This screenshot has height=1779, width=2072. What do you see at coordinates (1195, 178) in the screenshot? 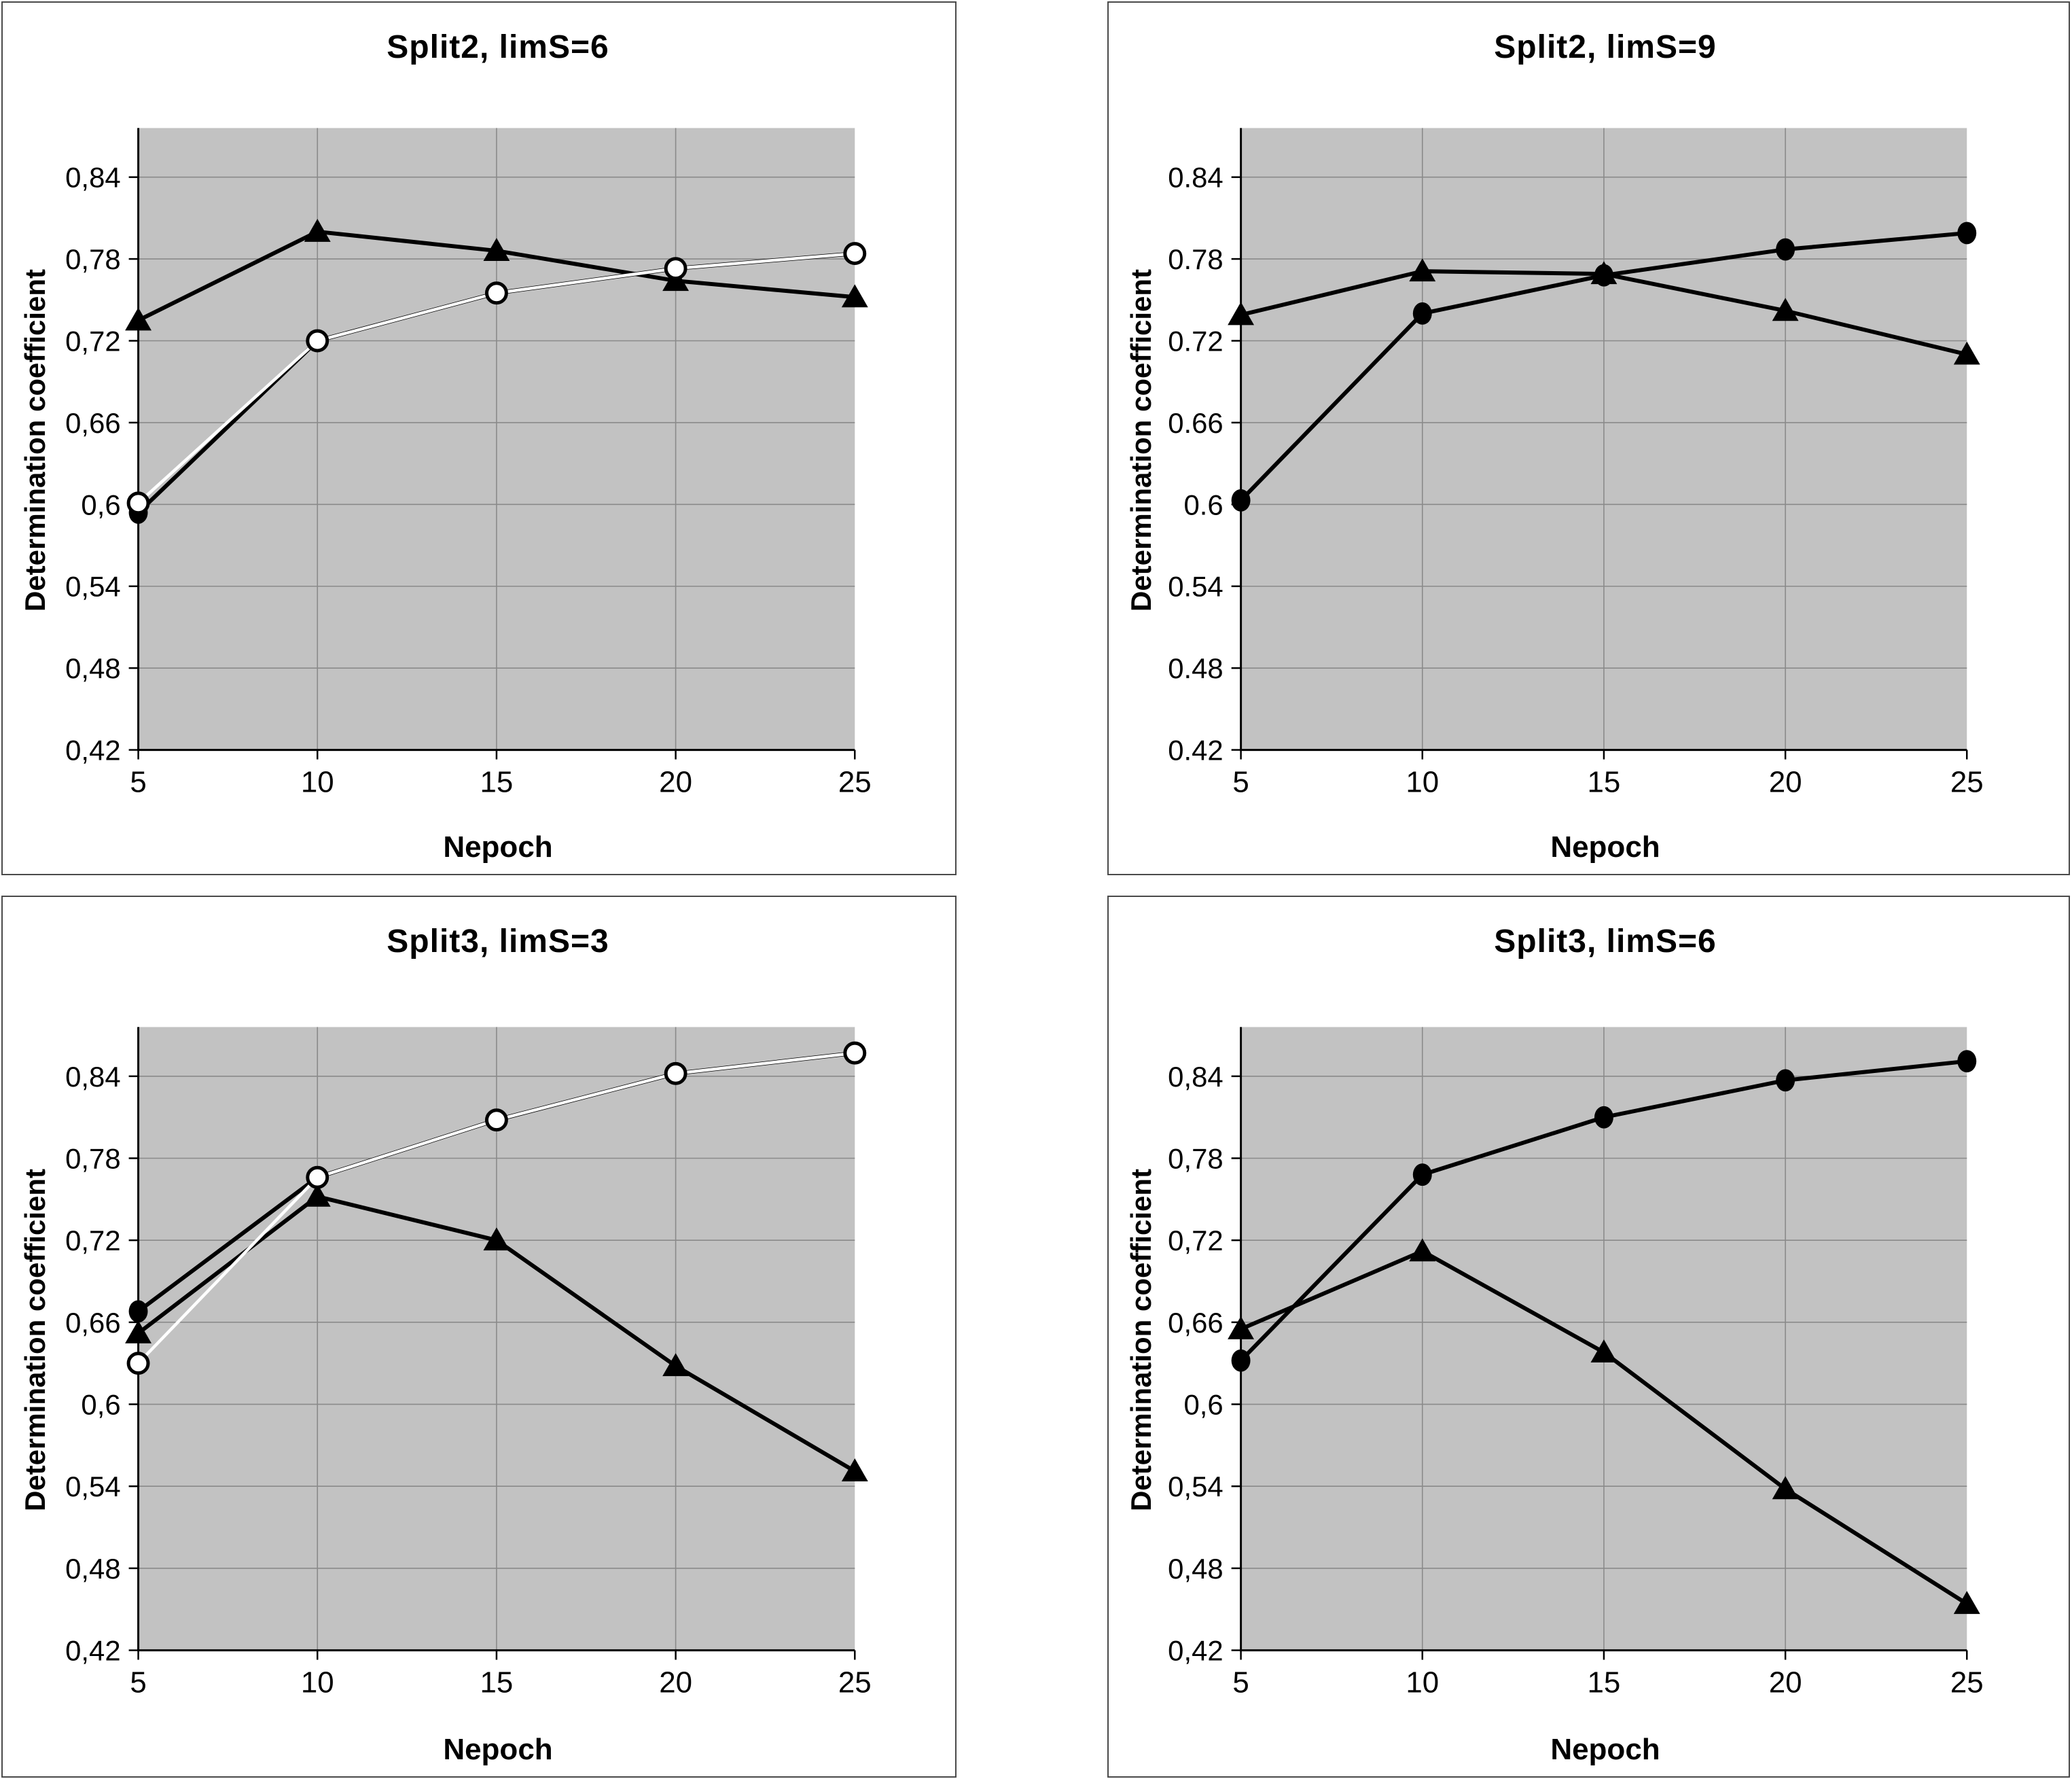
I see `y-tick-label: 0.84` at bounding box center [1195, 178].